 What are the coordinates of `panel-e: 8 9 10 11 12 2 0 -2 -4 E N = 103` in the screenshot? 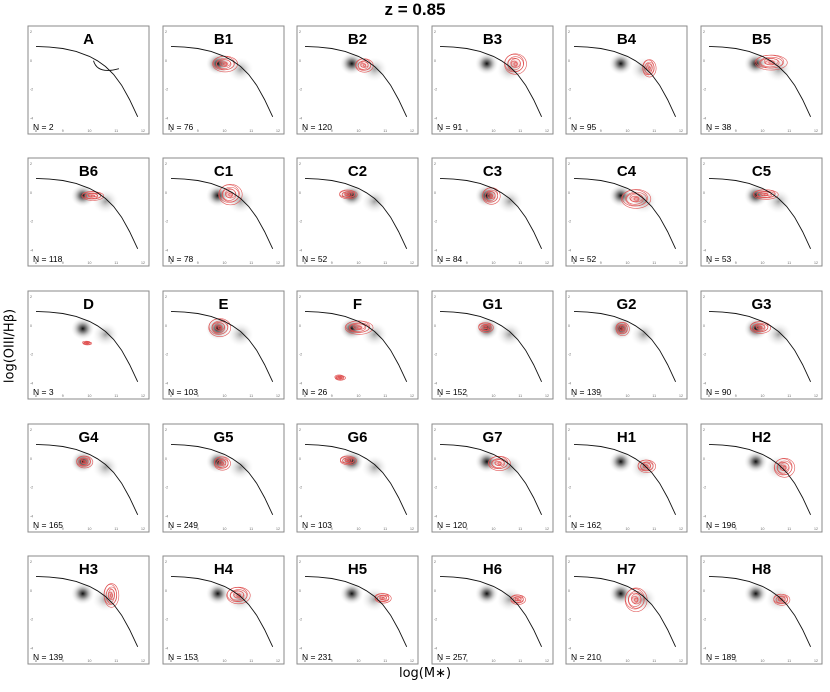 It's located at (223, 345).